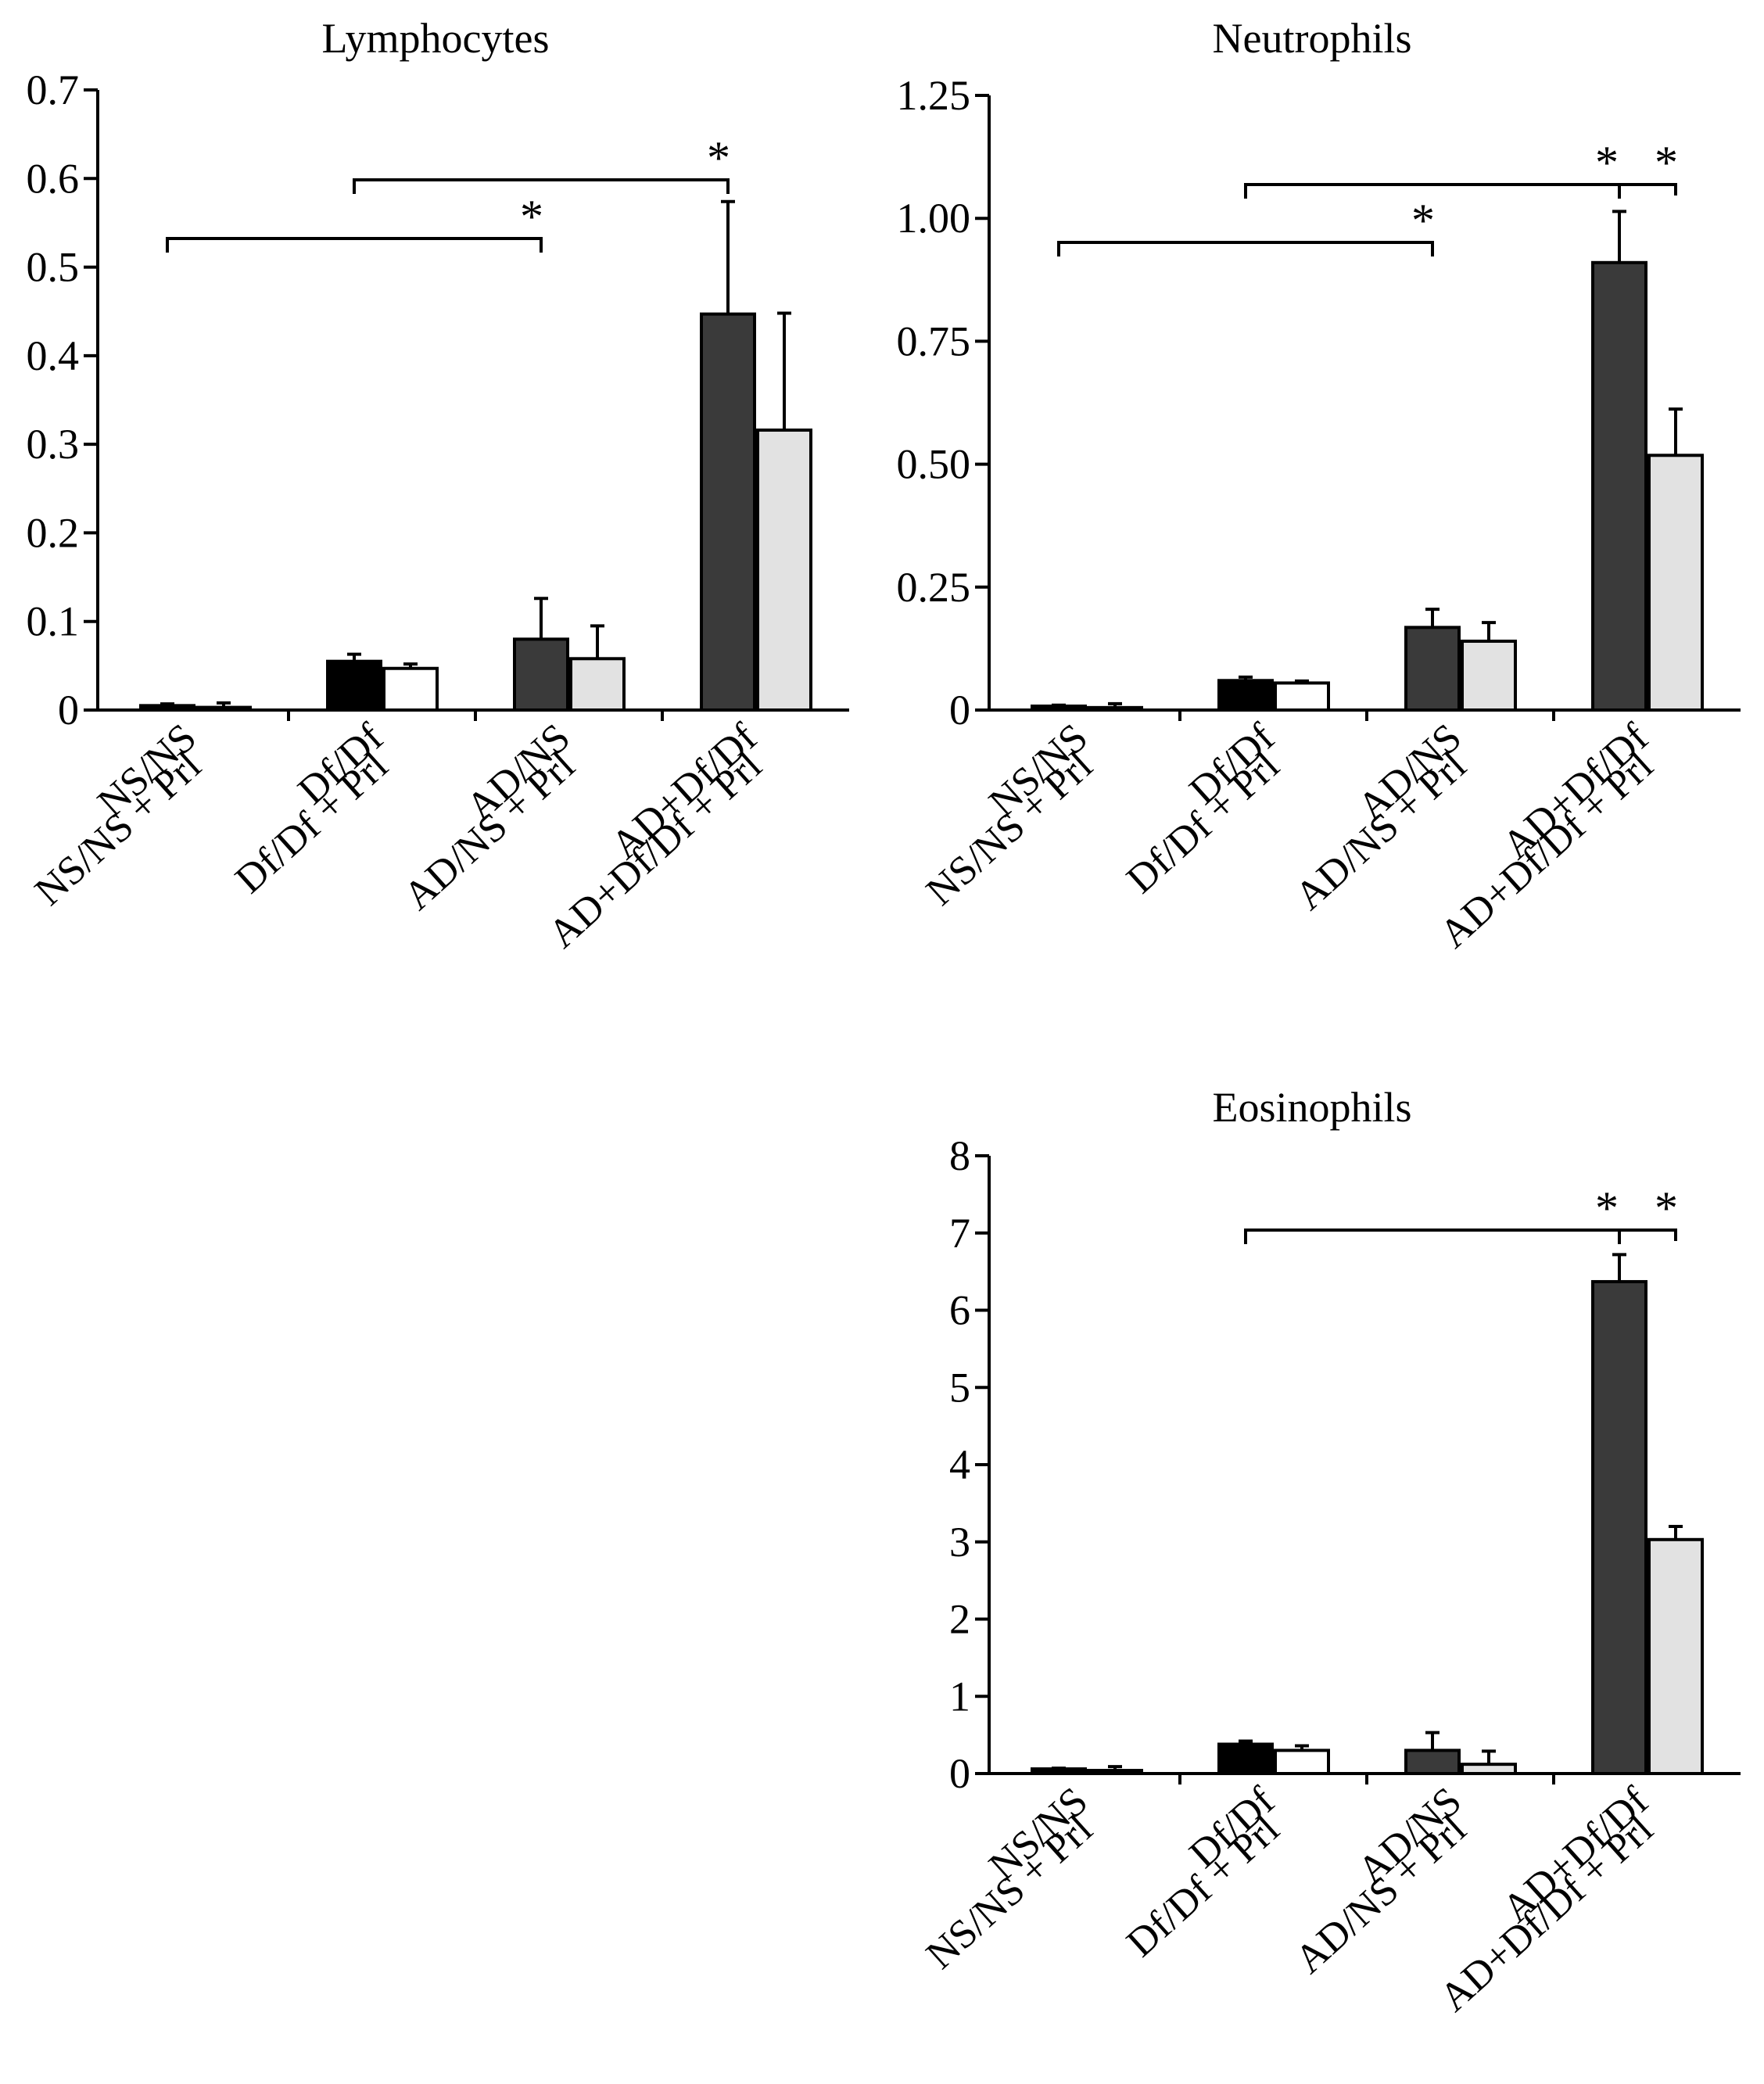 The image size is (1764, 2084). Describe the element at coordinates (53, 532) in the screenshot. I see `y-tick-label: 0.2` at that location.